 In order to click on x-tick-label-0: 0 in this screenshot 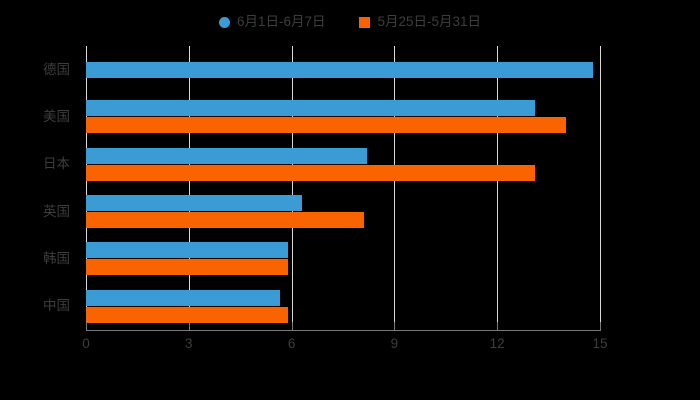, I will do `click(86, 343)`.